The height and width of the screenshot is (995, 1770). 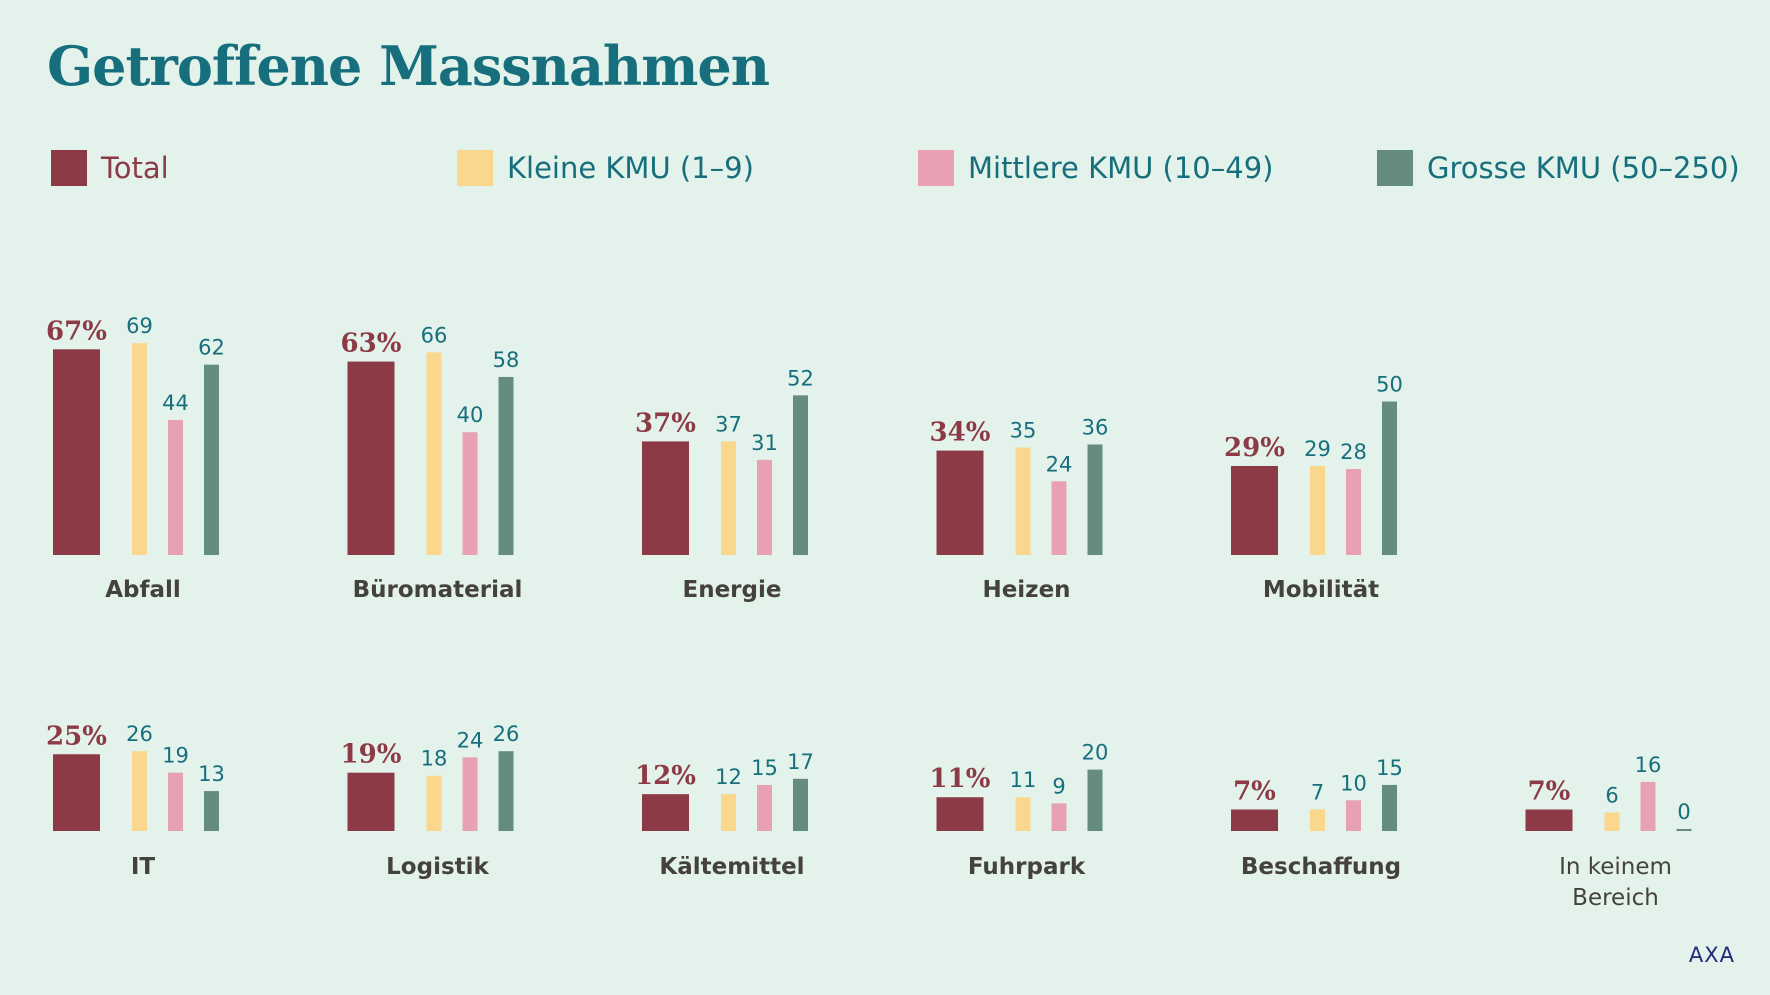 I want to click on bar-in-keinem-bereich-kleine-kmu, so click(x=1612, y=821).